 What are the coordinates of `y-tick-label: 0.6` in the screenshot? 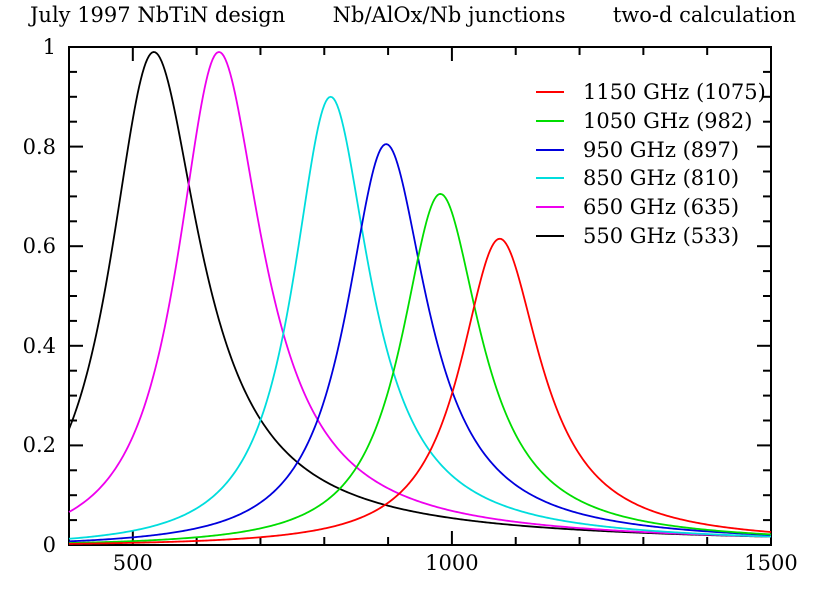 It's located at (39, 246).